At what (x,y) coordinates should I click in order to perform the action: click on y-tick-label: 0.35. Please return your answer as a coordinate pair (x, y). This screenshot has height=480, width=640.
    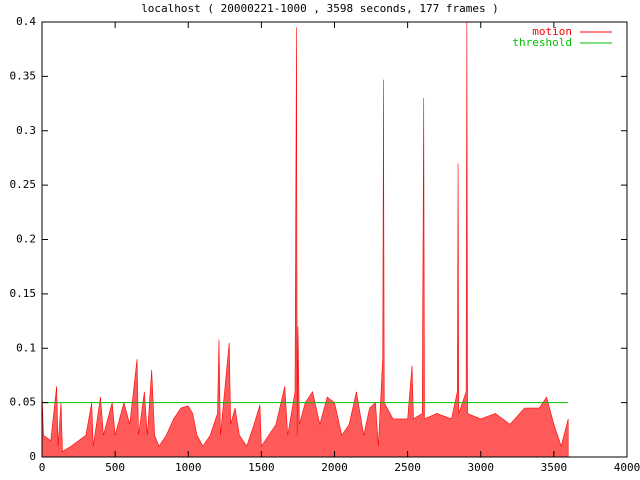
    Looking at the image, I should click on (23, 75).